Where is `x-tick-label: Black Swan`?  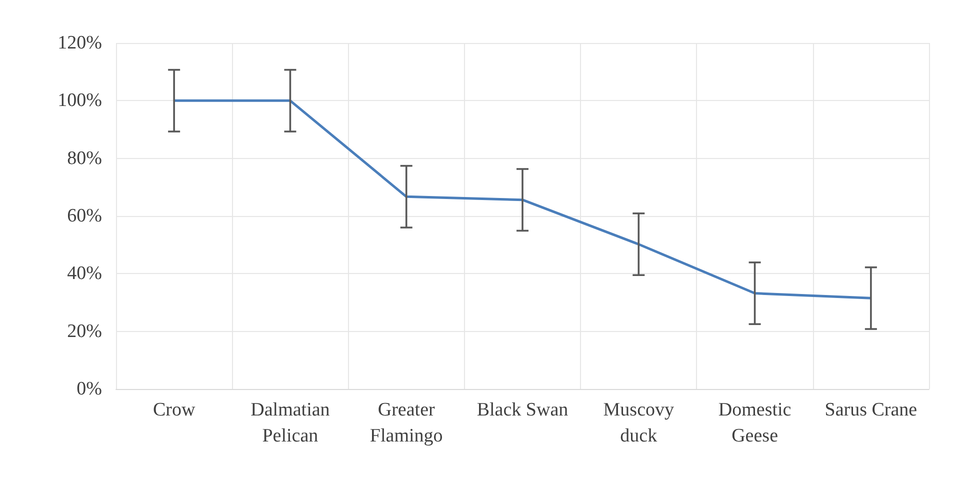
x-tick-label: Black Swan is located at coordinates (522, 410).